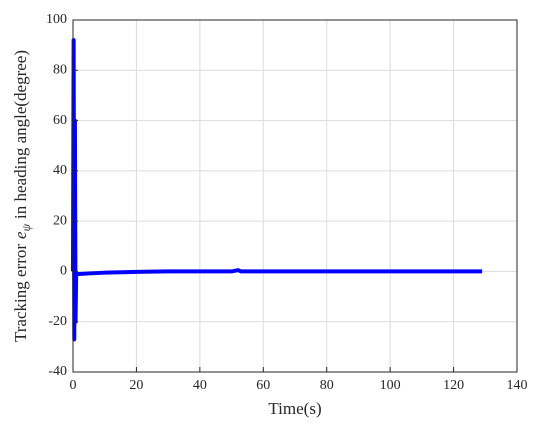 The width and height of the screenshot is (550, 429). I want to click on y-tick-label: 60, so click(60, 120).